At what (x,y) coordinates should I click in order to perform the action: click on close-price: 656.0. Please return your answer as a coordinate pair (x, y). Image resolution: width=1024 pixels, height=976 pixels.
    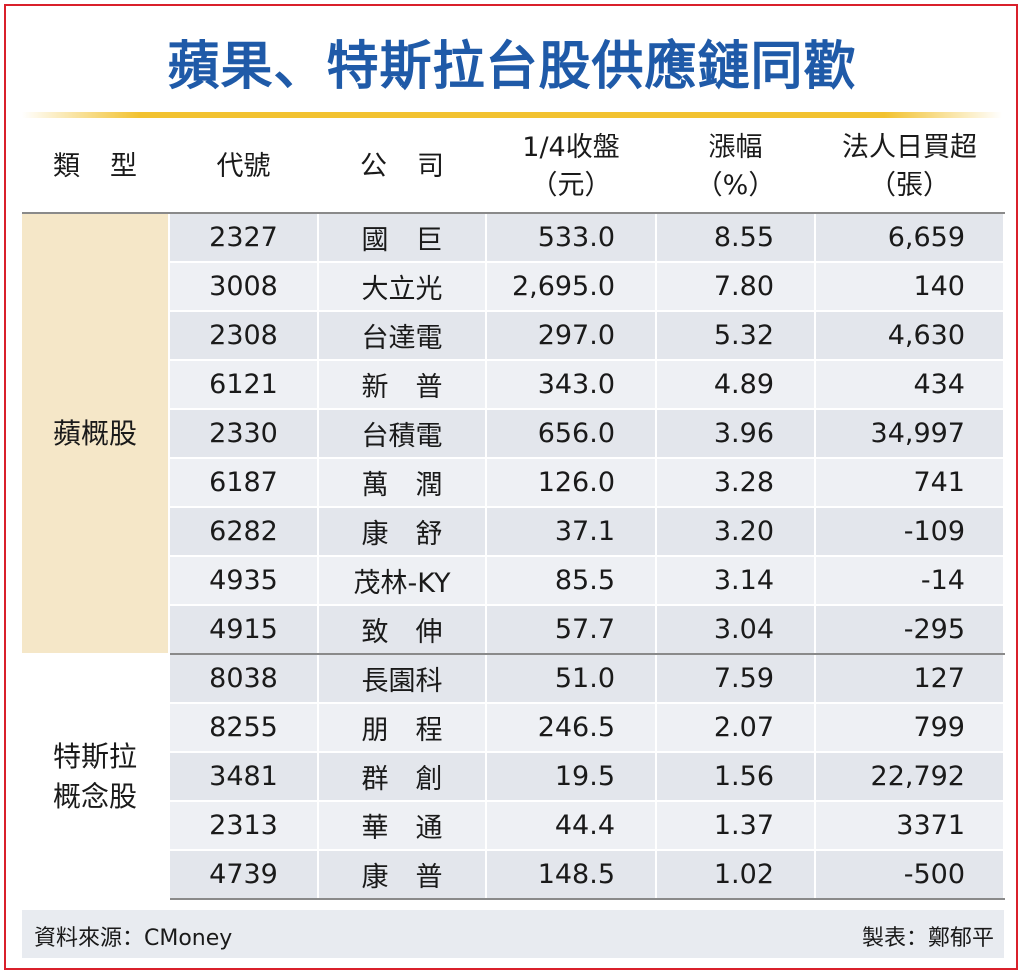
    Looking at the image, I should click on (571, 434).